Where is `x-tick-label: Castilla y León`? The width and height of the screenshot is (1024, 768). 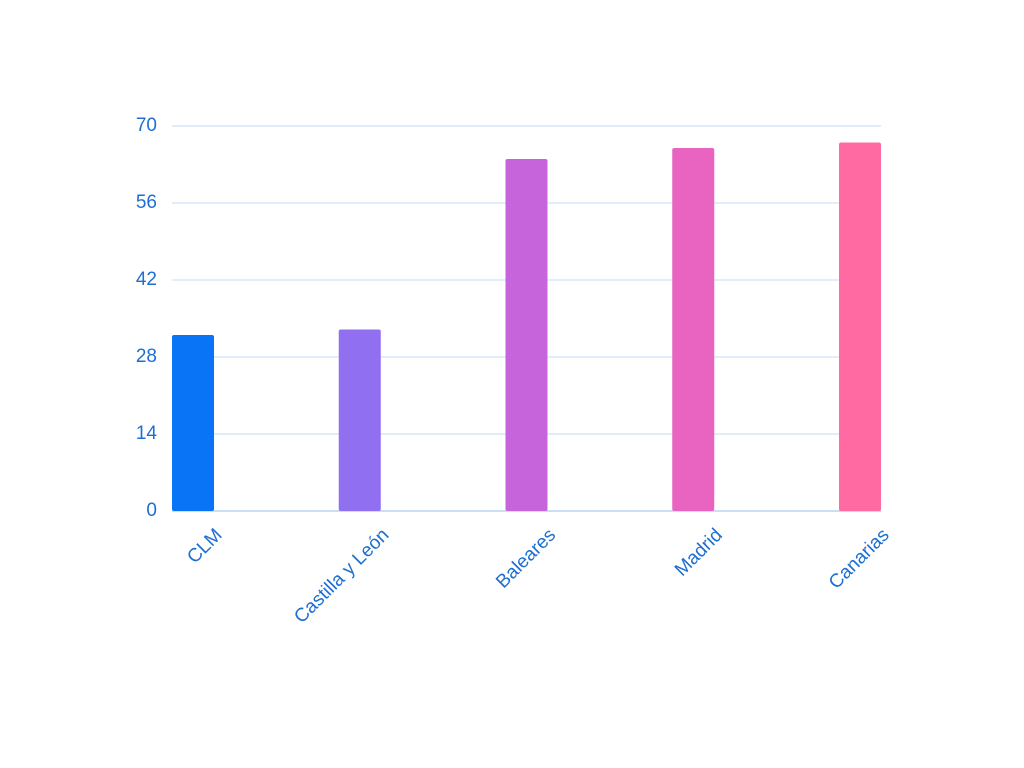 x-tick-label: Castilla y León is located at coordinates (341, 576).